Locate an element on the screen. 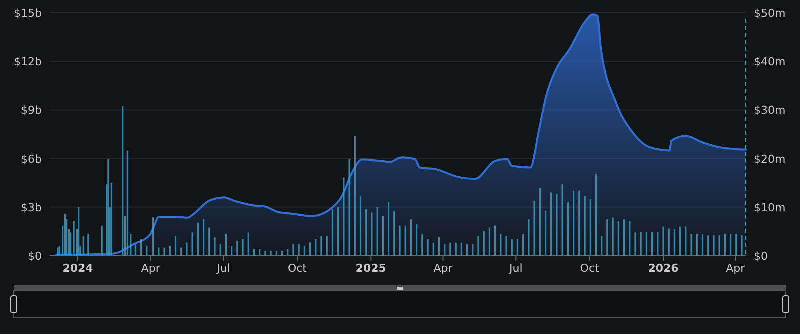  y-tick-label: $15b is located at coordinates (28, 13).